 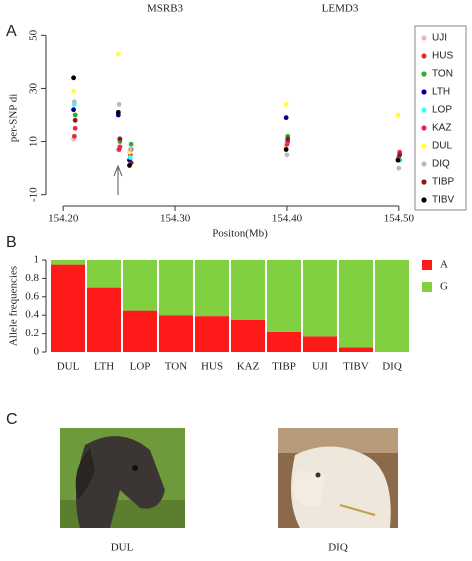 I want to click on x-axis-label: Positon(Mb), so click(x=240, y=234).